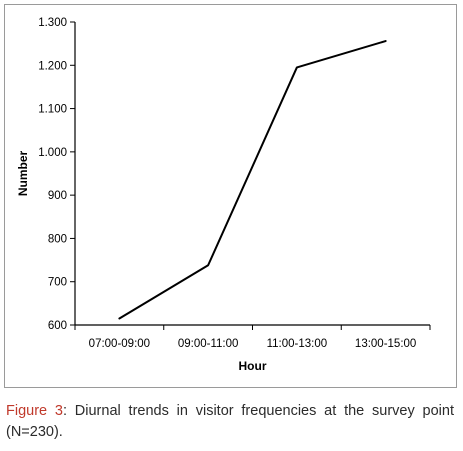  What do you see at coordinates (385, 344) in the screenshot?
I see `x-tick-label: 13:00-15:00` at bounding box center [385, 344].